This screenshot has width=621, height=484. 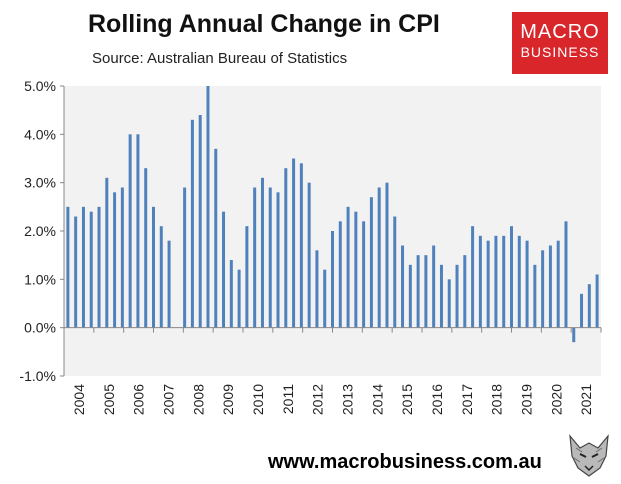 I want to click on x-tick-label: 2014, so click(x=377, y=399).